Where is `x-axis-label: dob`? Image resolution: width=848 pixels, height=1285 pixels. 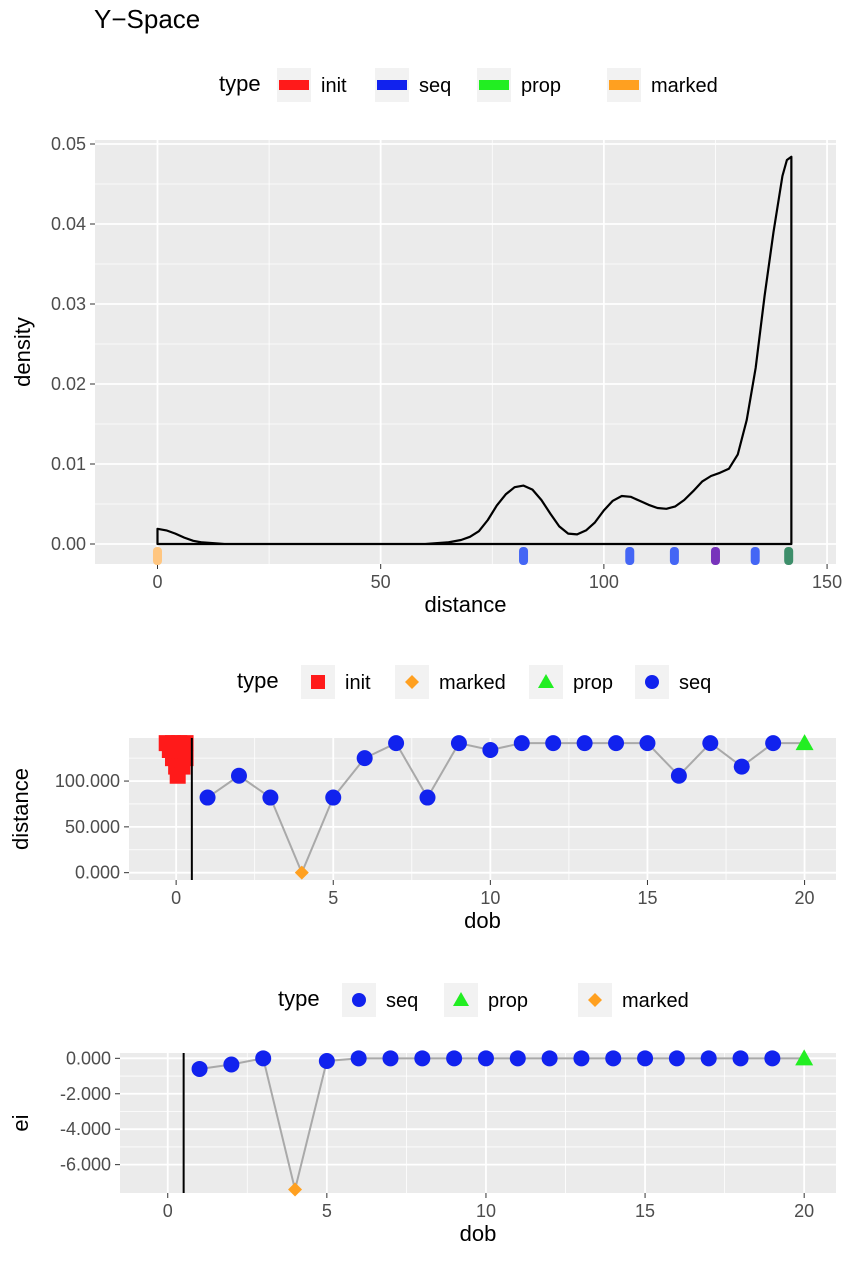 x-axis-label: dob is located at coordinates (482, 920).